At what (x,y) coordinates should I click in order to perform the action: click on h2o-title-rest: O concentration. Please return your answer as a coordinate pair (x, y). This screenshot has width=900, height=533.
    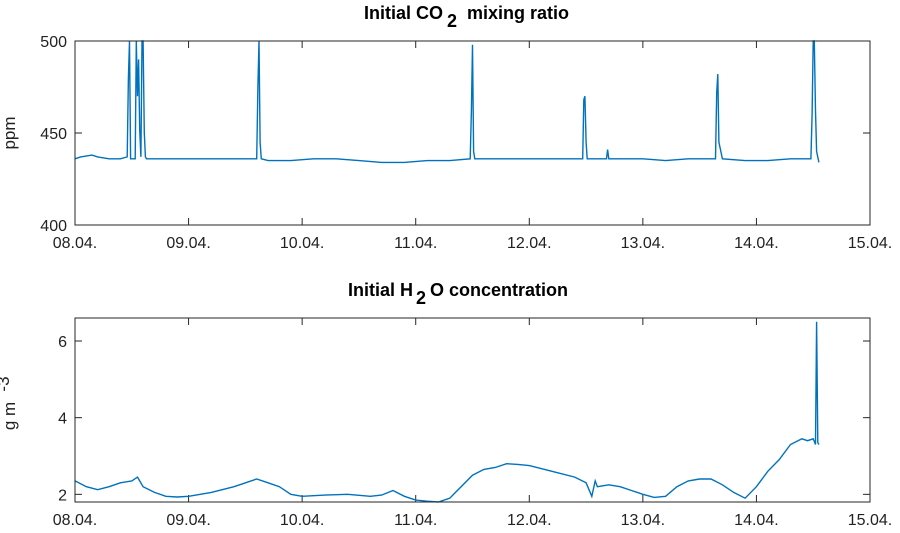
    Looking at the image, I should click on (499, 290).